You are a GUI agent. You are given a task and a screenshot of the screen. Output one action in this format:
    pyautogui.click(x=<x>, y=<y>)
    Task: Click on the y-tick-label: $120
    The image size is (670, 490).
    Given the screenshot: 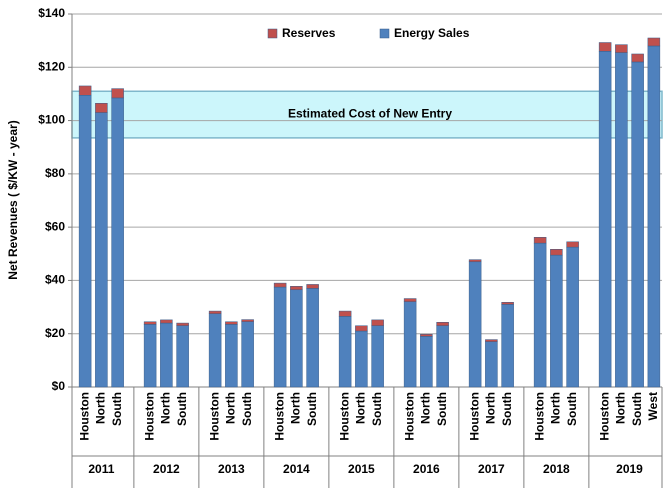 What is the action you would take?
    pyautogui.click(x=51, y=66)
    